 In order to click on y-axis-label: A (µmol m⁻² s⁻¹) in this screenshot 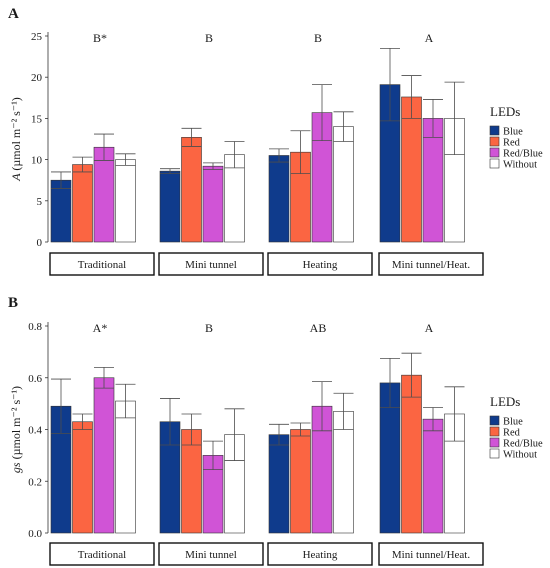, I will do `click(16, 139)`.